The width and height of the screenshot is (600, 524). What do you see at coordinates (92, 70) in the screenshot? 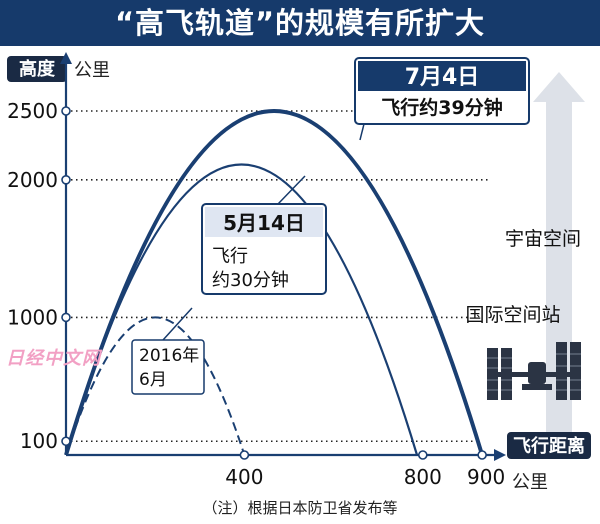
I see `y-axis-unit: 公里` at bounding box center [92, 70].